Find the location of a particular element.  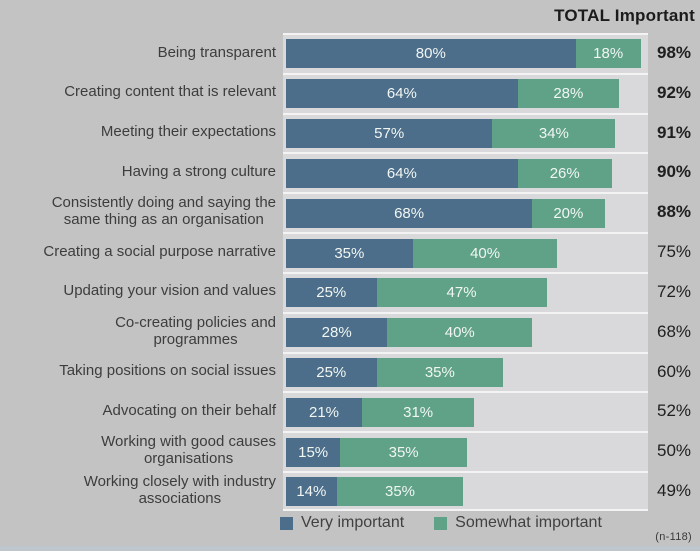

very-important-value: 57% is located at coordinates (389, 134).